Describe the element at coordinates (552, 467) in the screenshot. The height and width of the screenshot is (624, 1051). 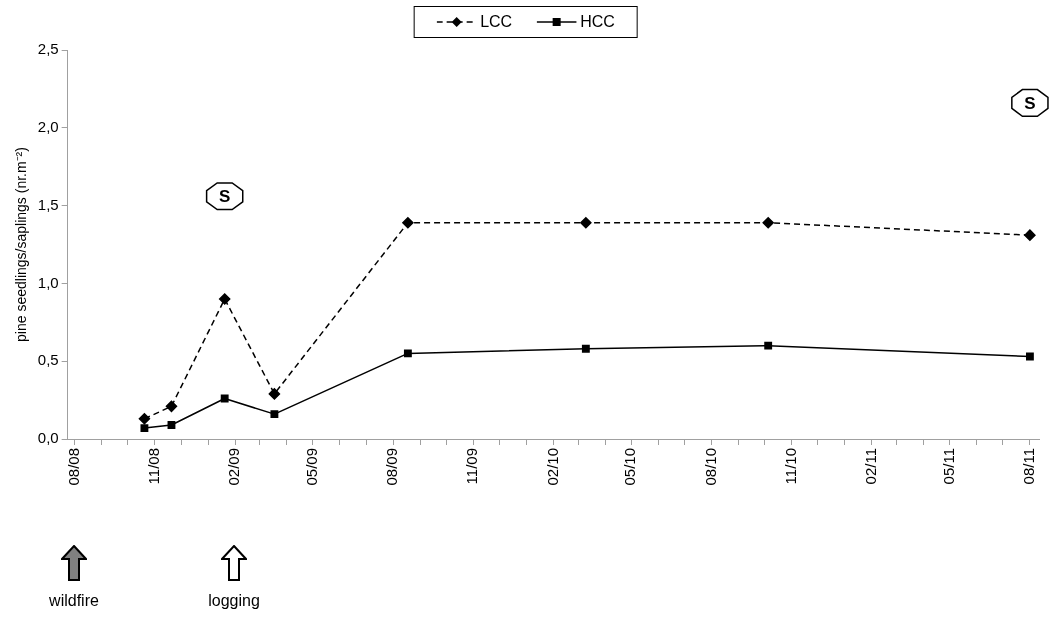
I see `x-tick-label: 02/10` at that location.